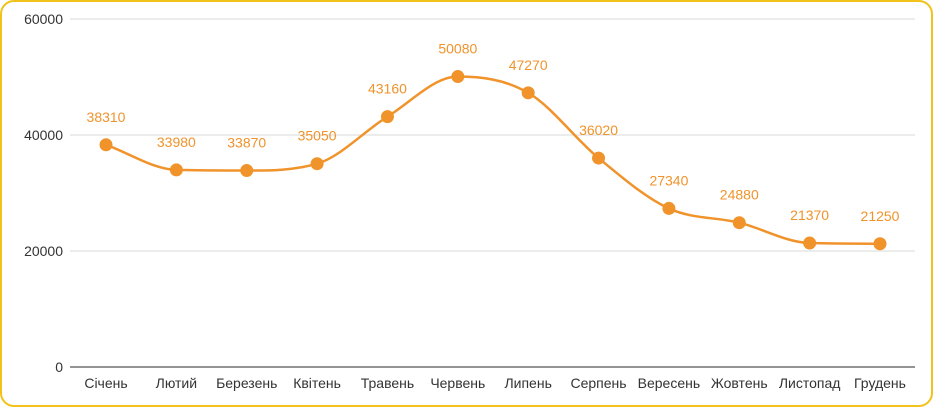 The height and width of the screenshot is (407, 933). I want to click on x-tick-label: Квітень, so click(317, 383).